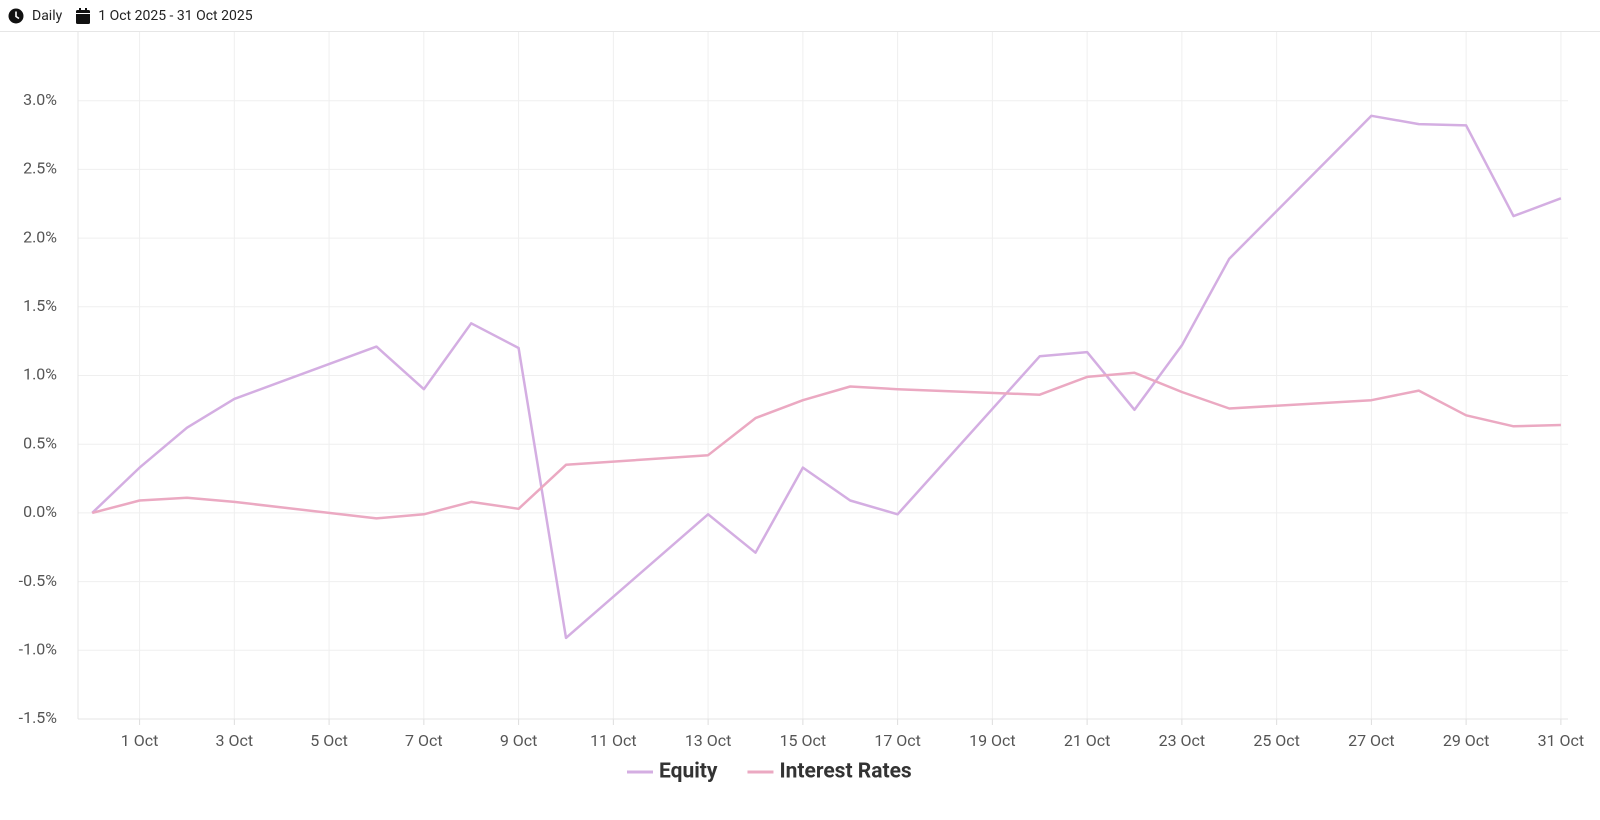  What do you see at coordinates (16, 15) in the screenshot?
I see `clock-icon` at bounding box center [16, 15].